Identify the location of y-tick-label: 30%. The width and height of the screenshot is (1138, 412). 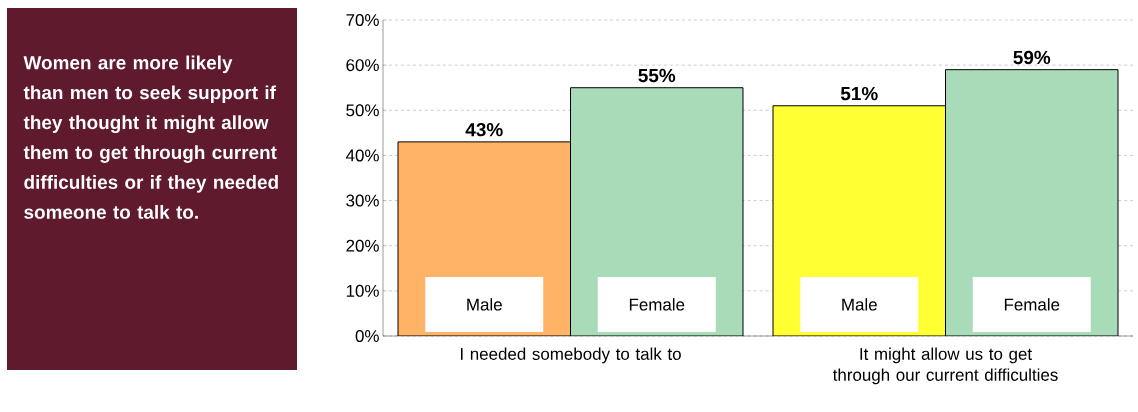
(362, 200).